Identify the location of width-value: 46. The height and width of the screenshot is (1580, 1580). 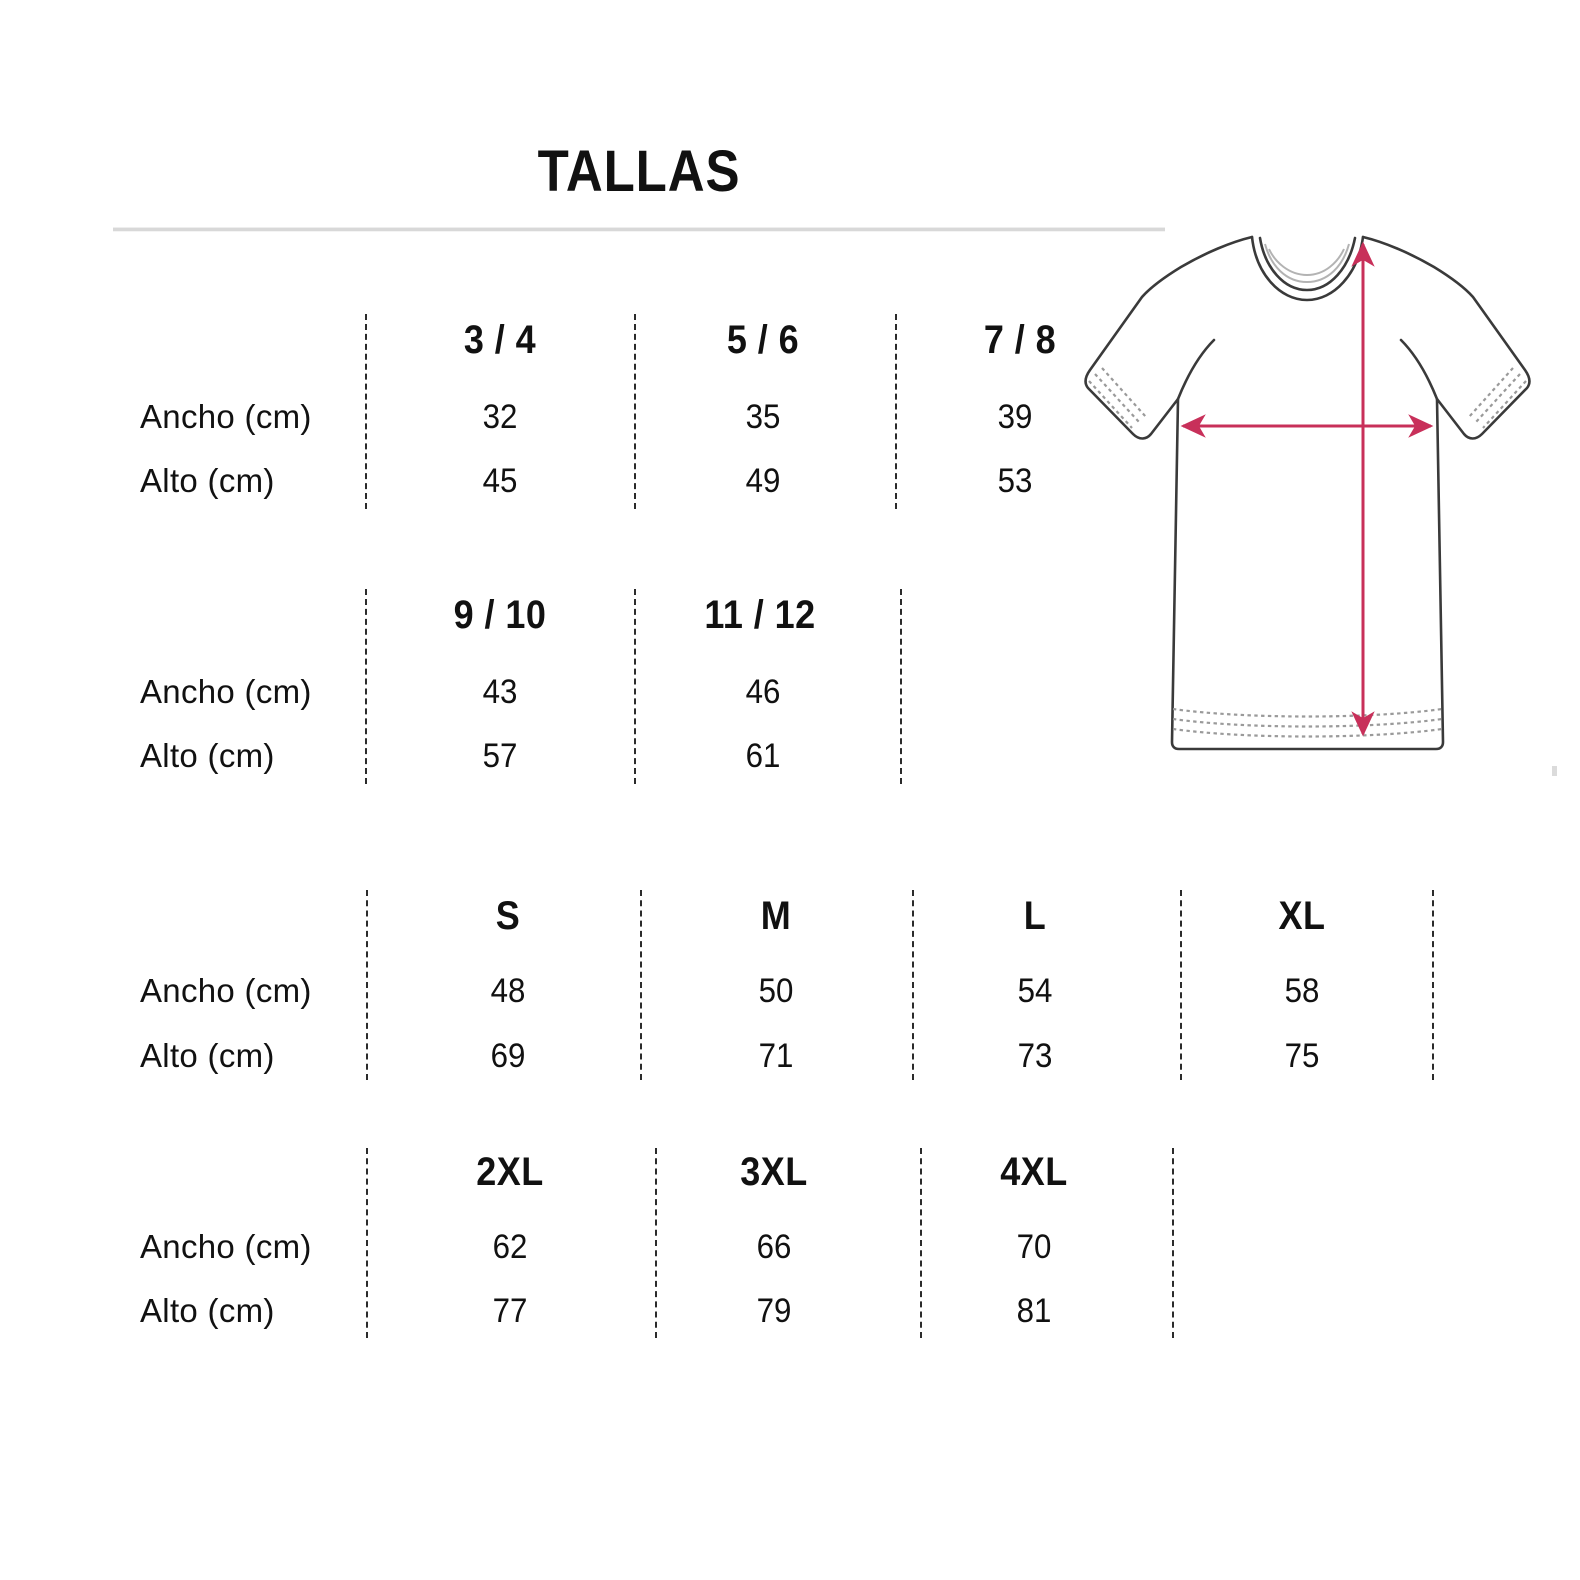
(763, 692).